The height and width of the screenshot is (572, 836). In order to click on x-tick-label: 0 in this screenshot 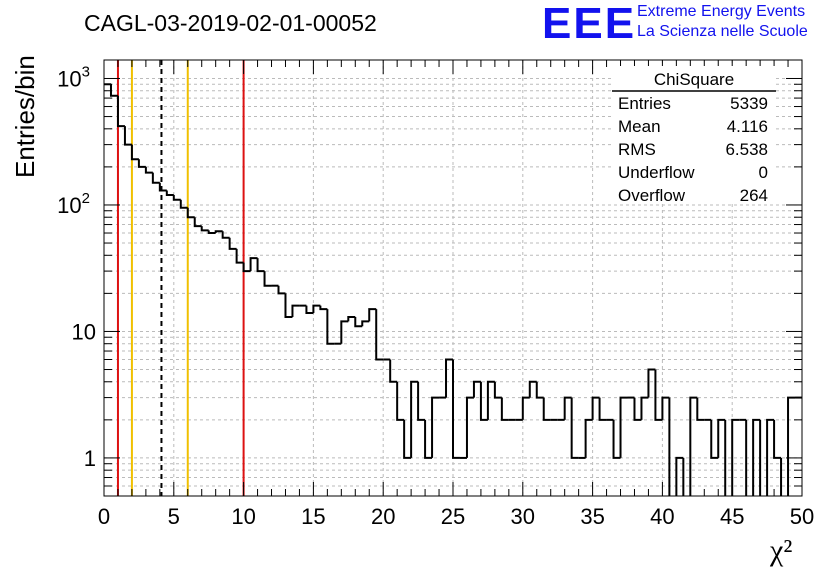, I will do `click(104, 516)`.